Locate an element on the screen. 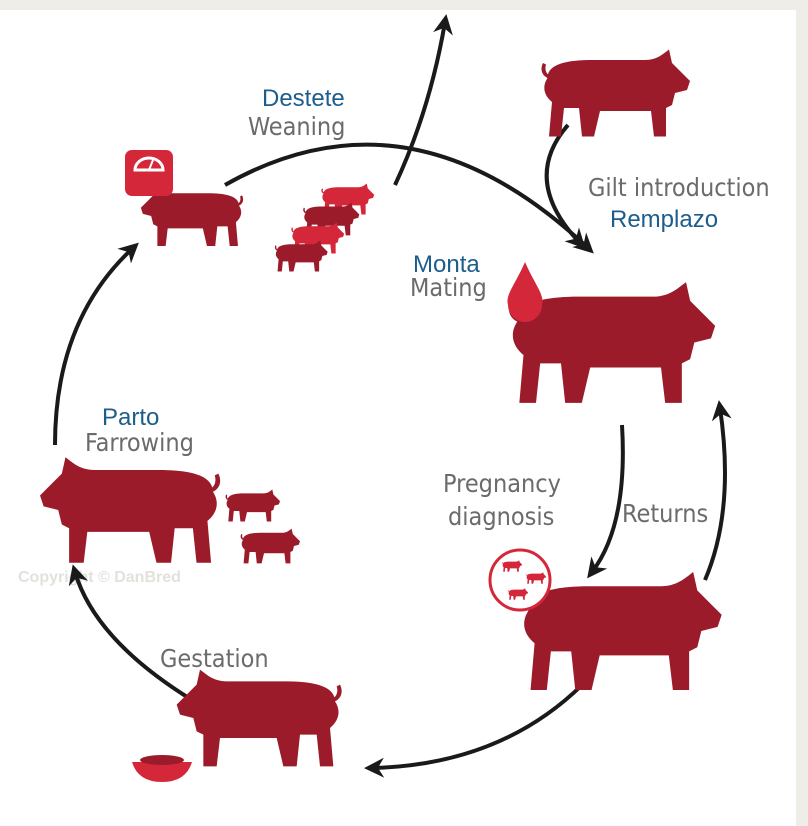 The height and width of the screenshot is (826, 808). label: Weaning is located at coordinates (296, 126).